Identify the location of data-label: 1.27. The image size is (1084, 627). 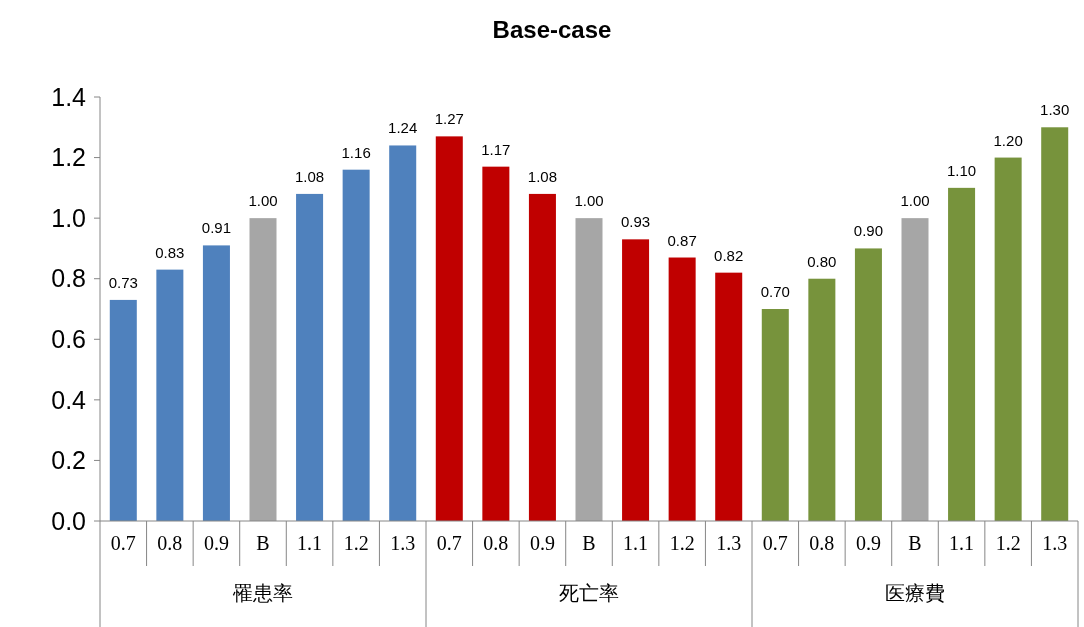
(449, 119).